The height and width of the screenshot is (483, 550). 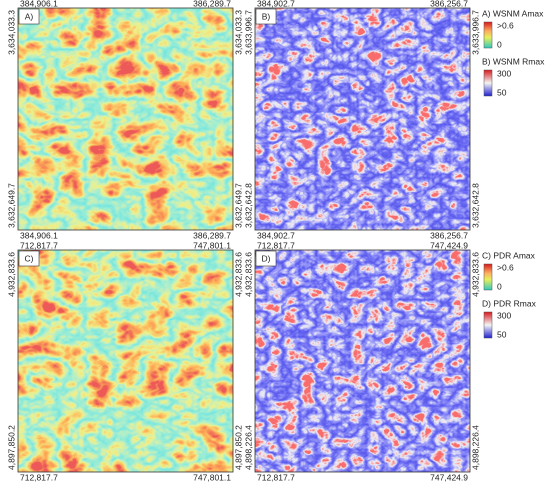 What do you see at coordinates (513, 13) in the screenshot?
I see `legend-title: A) WSNM Amax` at bounding box center [513, 13].